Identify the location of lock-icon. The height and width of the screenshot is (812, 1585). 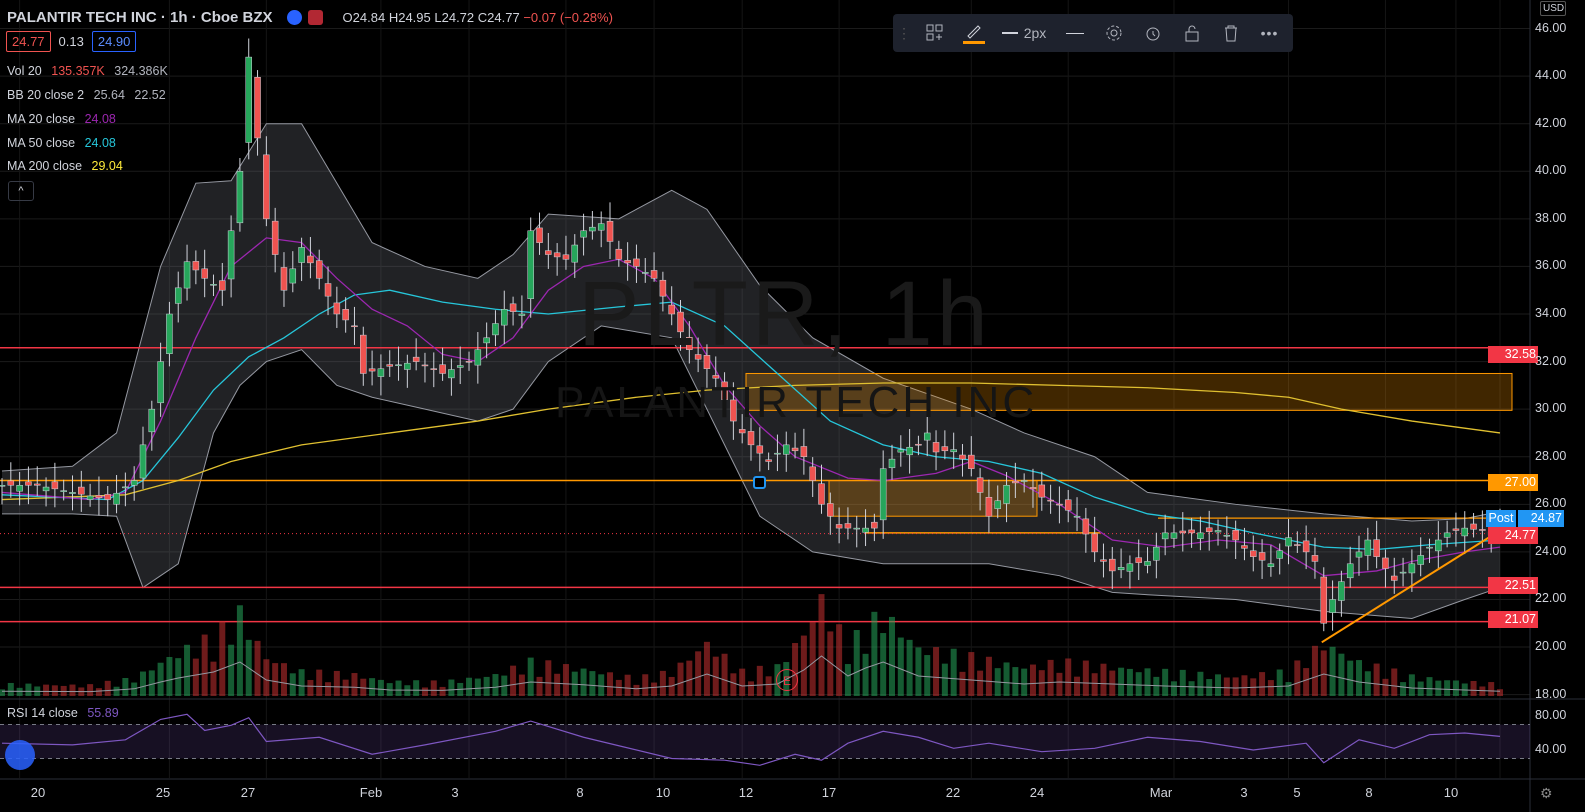
(1191, 33).